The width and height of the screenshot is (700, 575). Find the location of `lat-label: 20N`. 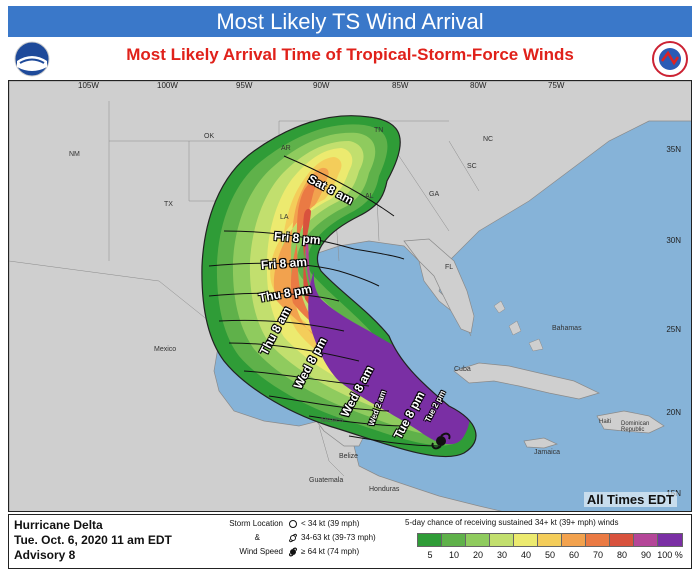

lat-label: 20N is located at coordinates (673, 412).